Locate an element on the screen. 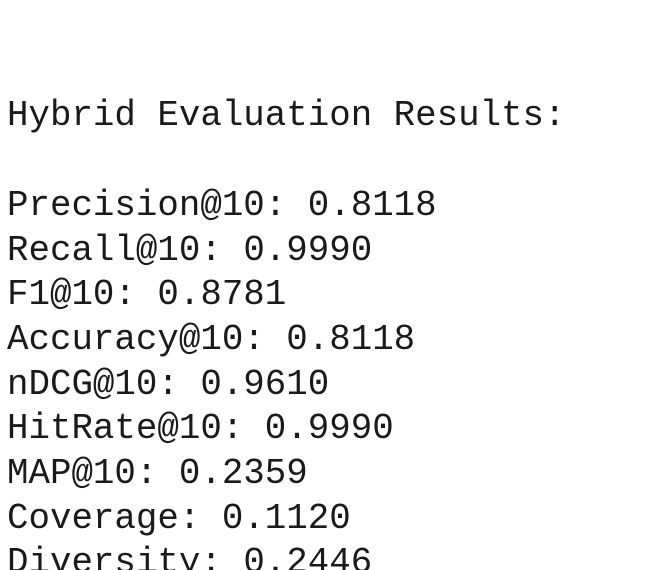  metric-line: Recall@10: 0.9990 is located at coordinates (326, 251).